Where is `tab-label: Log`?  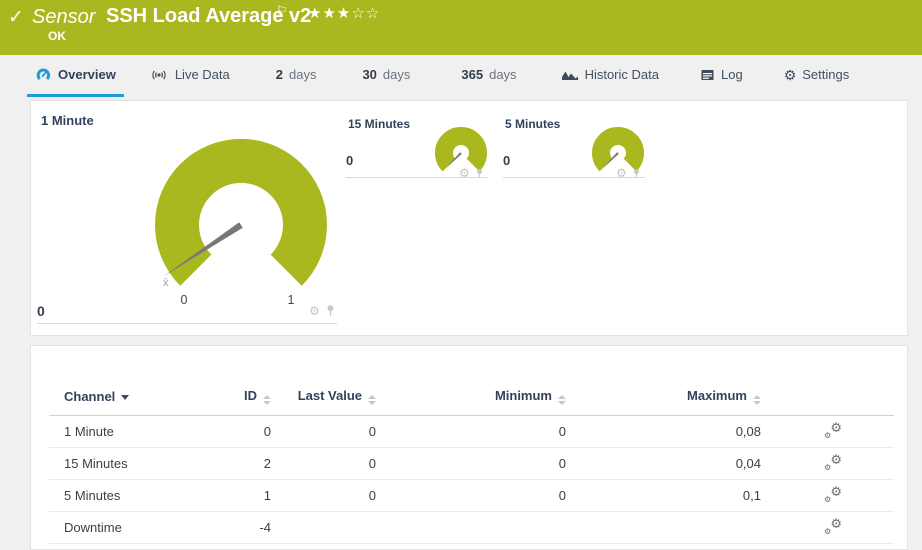 tab-label: Log is located at coordinates (731, 74).